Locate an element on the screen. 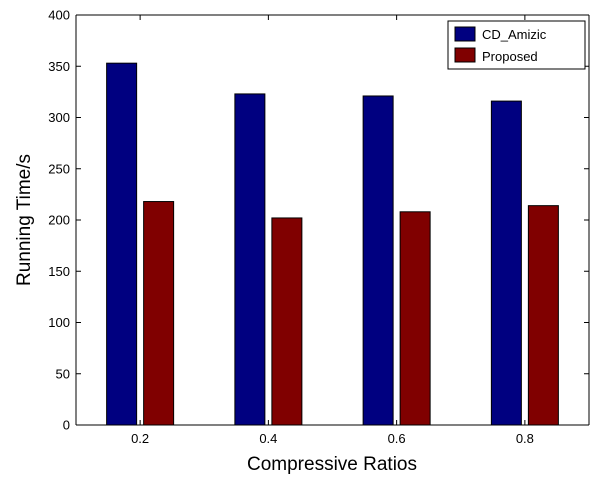 This screenshot has height=486, width=592. y-tick-label-50: 50 is located at coordinates (63, 373).